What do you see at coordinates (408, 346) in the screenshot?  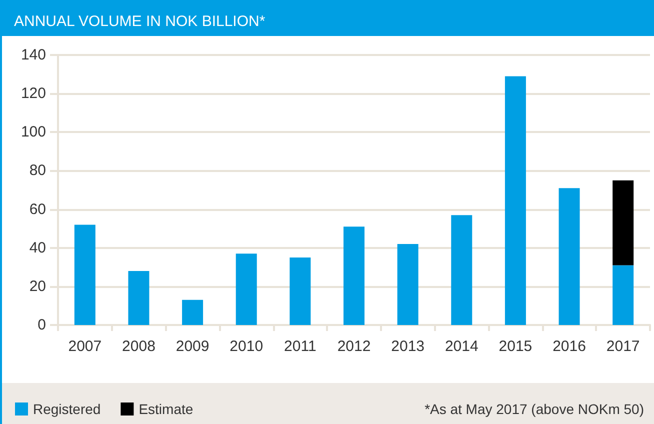 I see `x-tick-label: 2013` at bounding box center [408, 346].